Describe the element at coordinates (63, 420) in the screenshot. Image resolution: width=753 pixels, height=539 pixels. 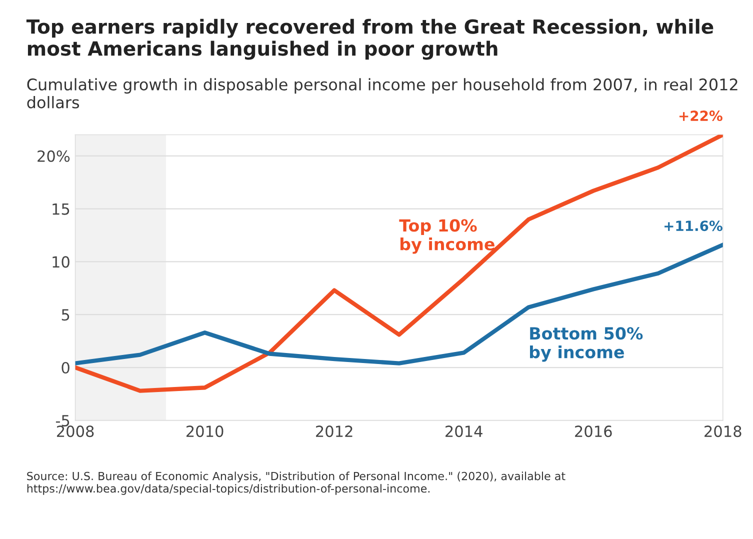
I see `y-tick-label: -5` at that location.